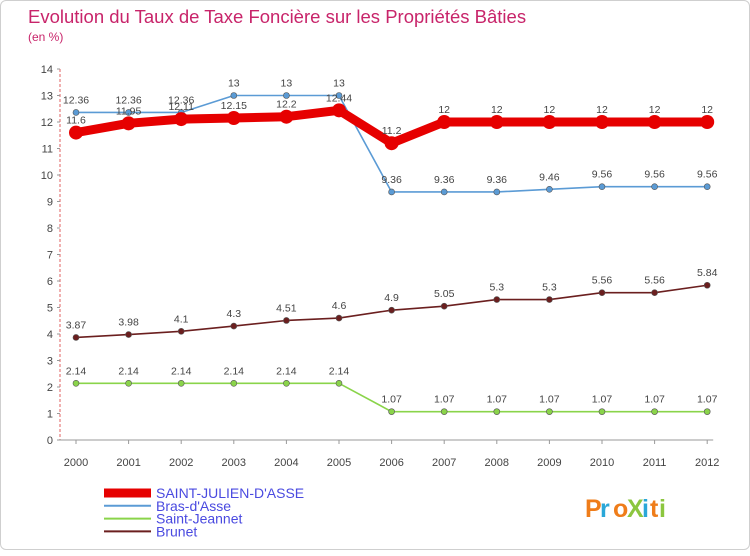  I want to click on data-label: 4.9, so click(391, 298).